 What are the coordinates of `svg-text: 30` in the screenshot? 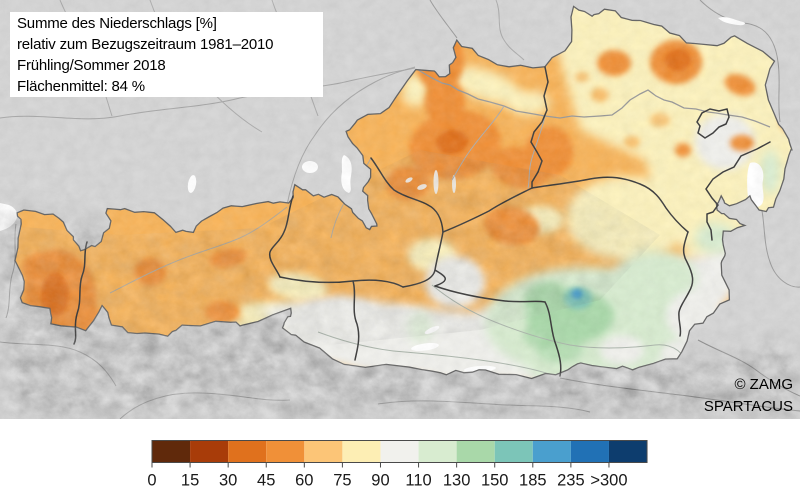 It's located at (228, 481).